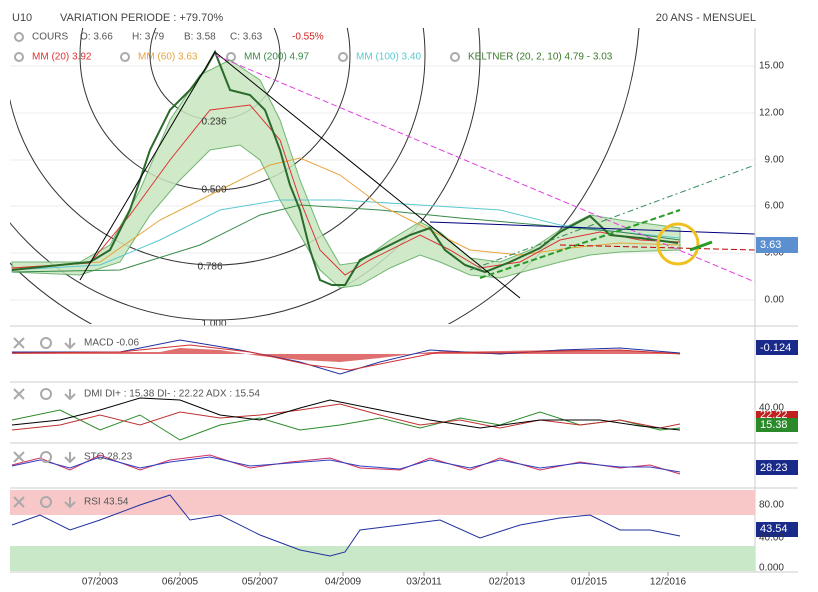 The height and width of the screenshot is (592, 818). I want to click on rsi-overbought-zone, so click(382, 502).